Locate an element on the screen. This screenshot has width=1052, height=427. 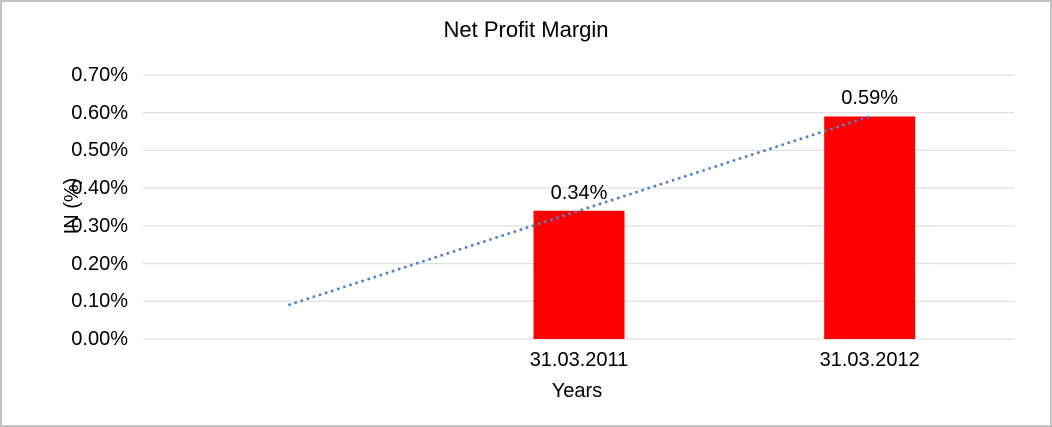
y-tick-label: 0.70% is located at coordinates (99, 75).